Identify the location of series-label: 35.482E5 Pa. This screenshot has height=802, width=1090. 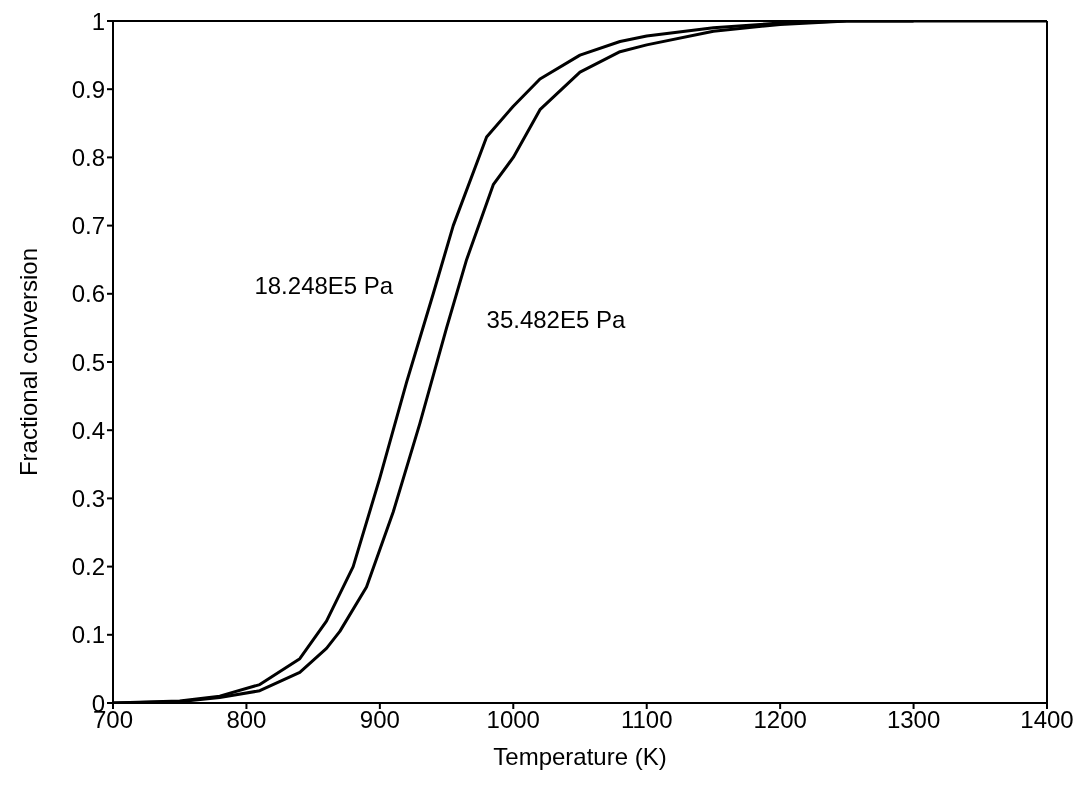
(556, 319).